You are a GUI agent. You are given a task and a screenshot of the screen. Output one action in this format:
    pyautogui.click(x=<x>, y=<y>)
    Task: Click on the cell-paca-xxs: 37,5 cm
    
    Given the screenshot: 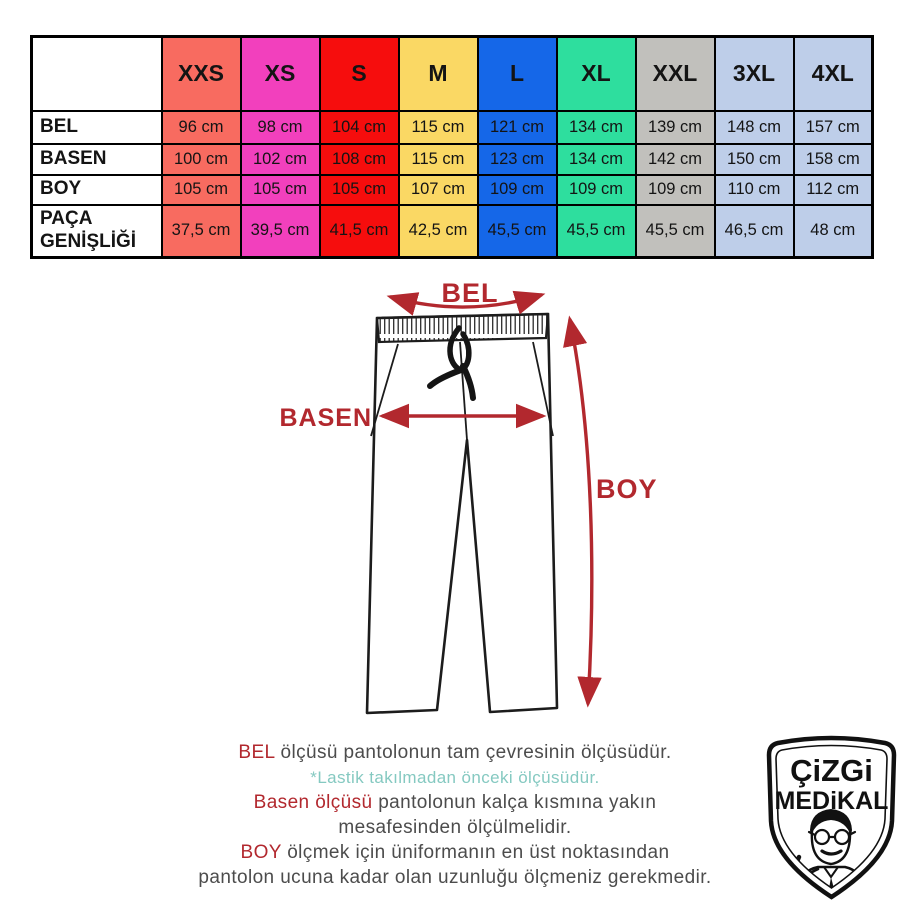 What is the action you would take?
    pyautogui.click(x=201, y=231)
    